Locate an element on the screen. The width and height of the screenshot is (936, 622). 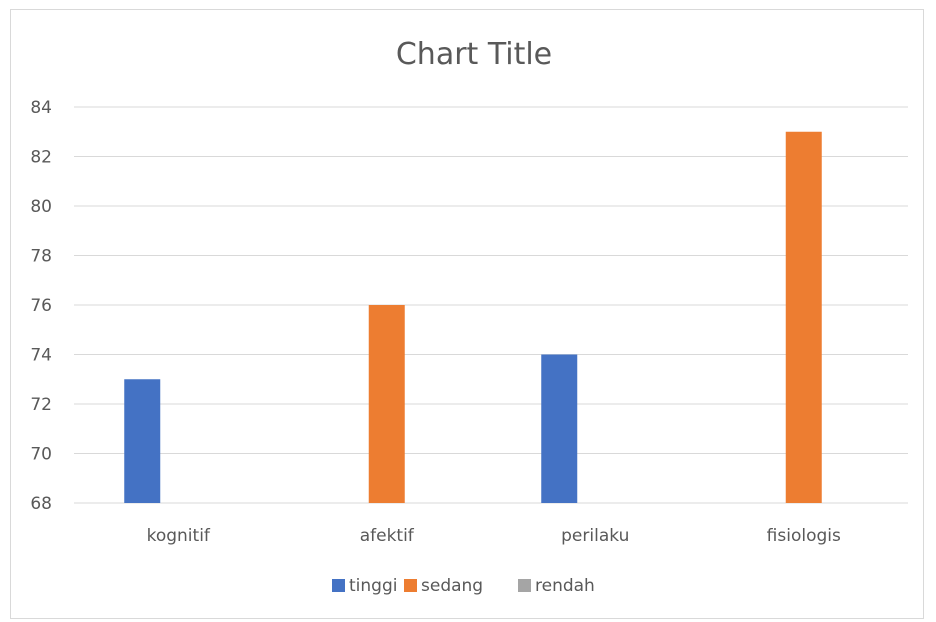
legend: tinggi sedang rendah is located at coordinates (463, 586).